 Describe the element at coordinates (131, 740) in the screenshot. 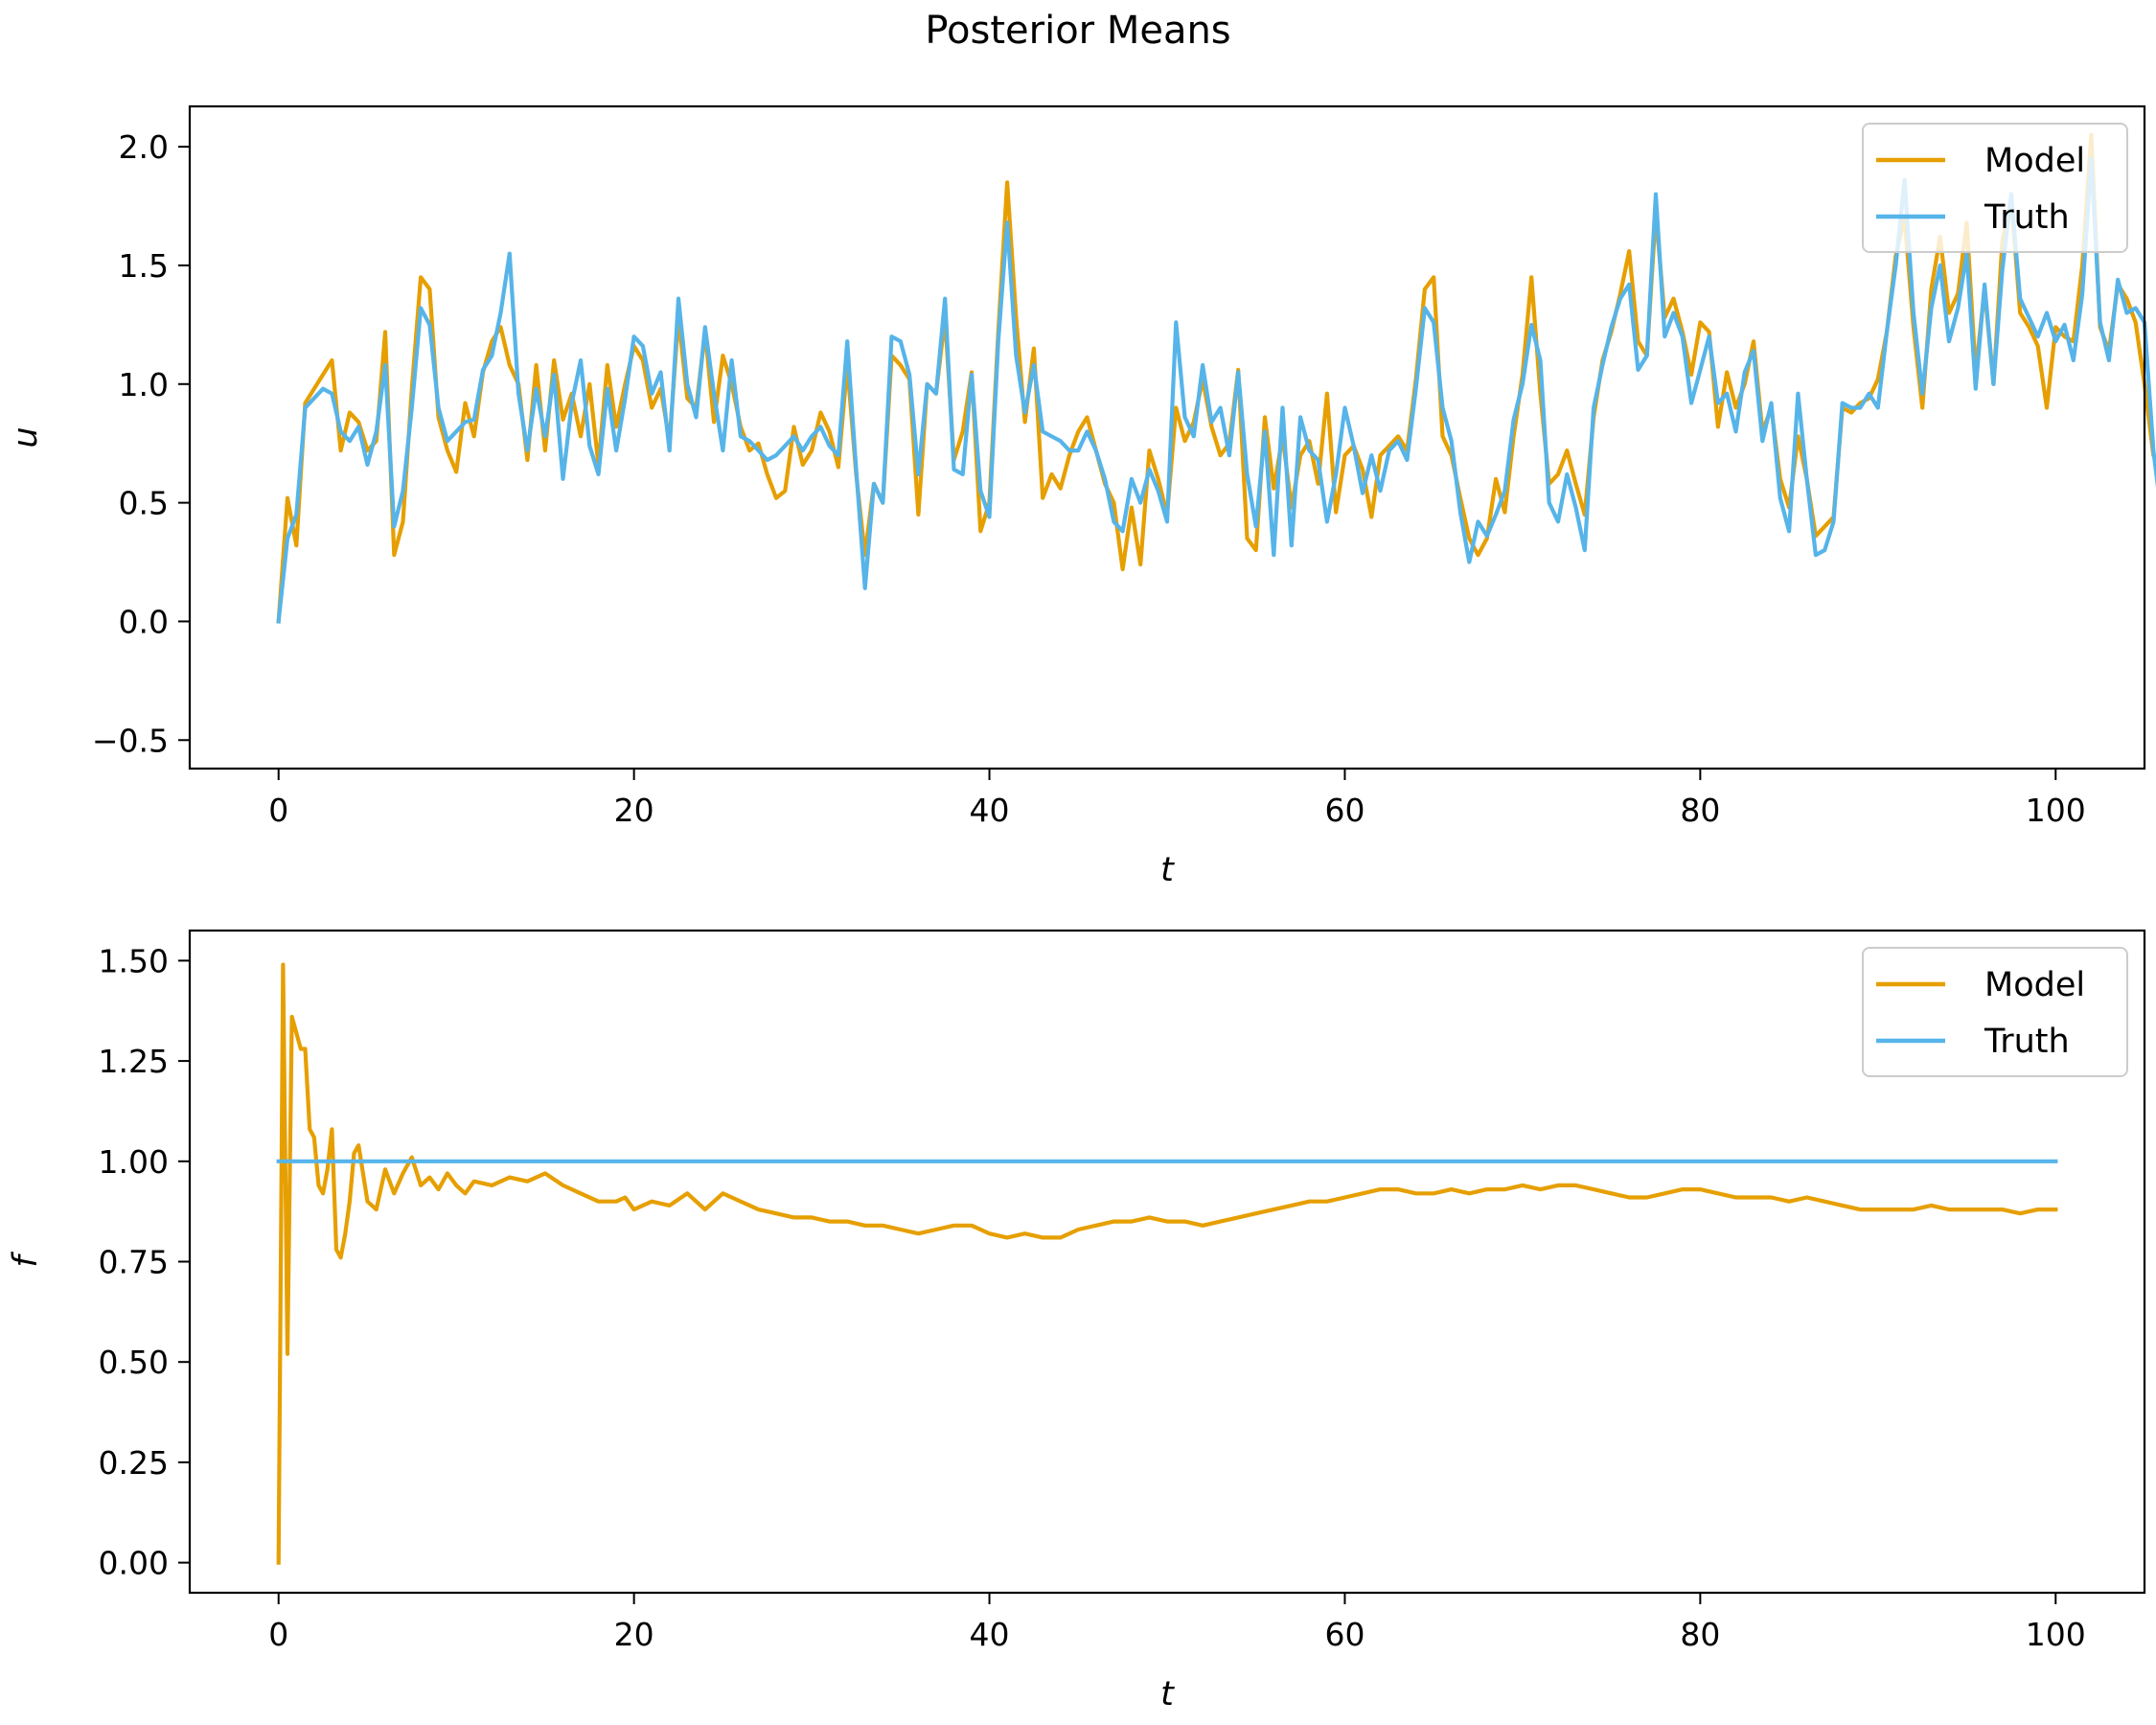

I see `u-y-tick-label: −0.5` at that location.